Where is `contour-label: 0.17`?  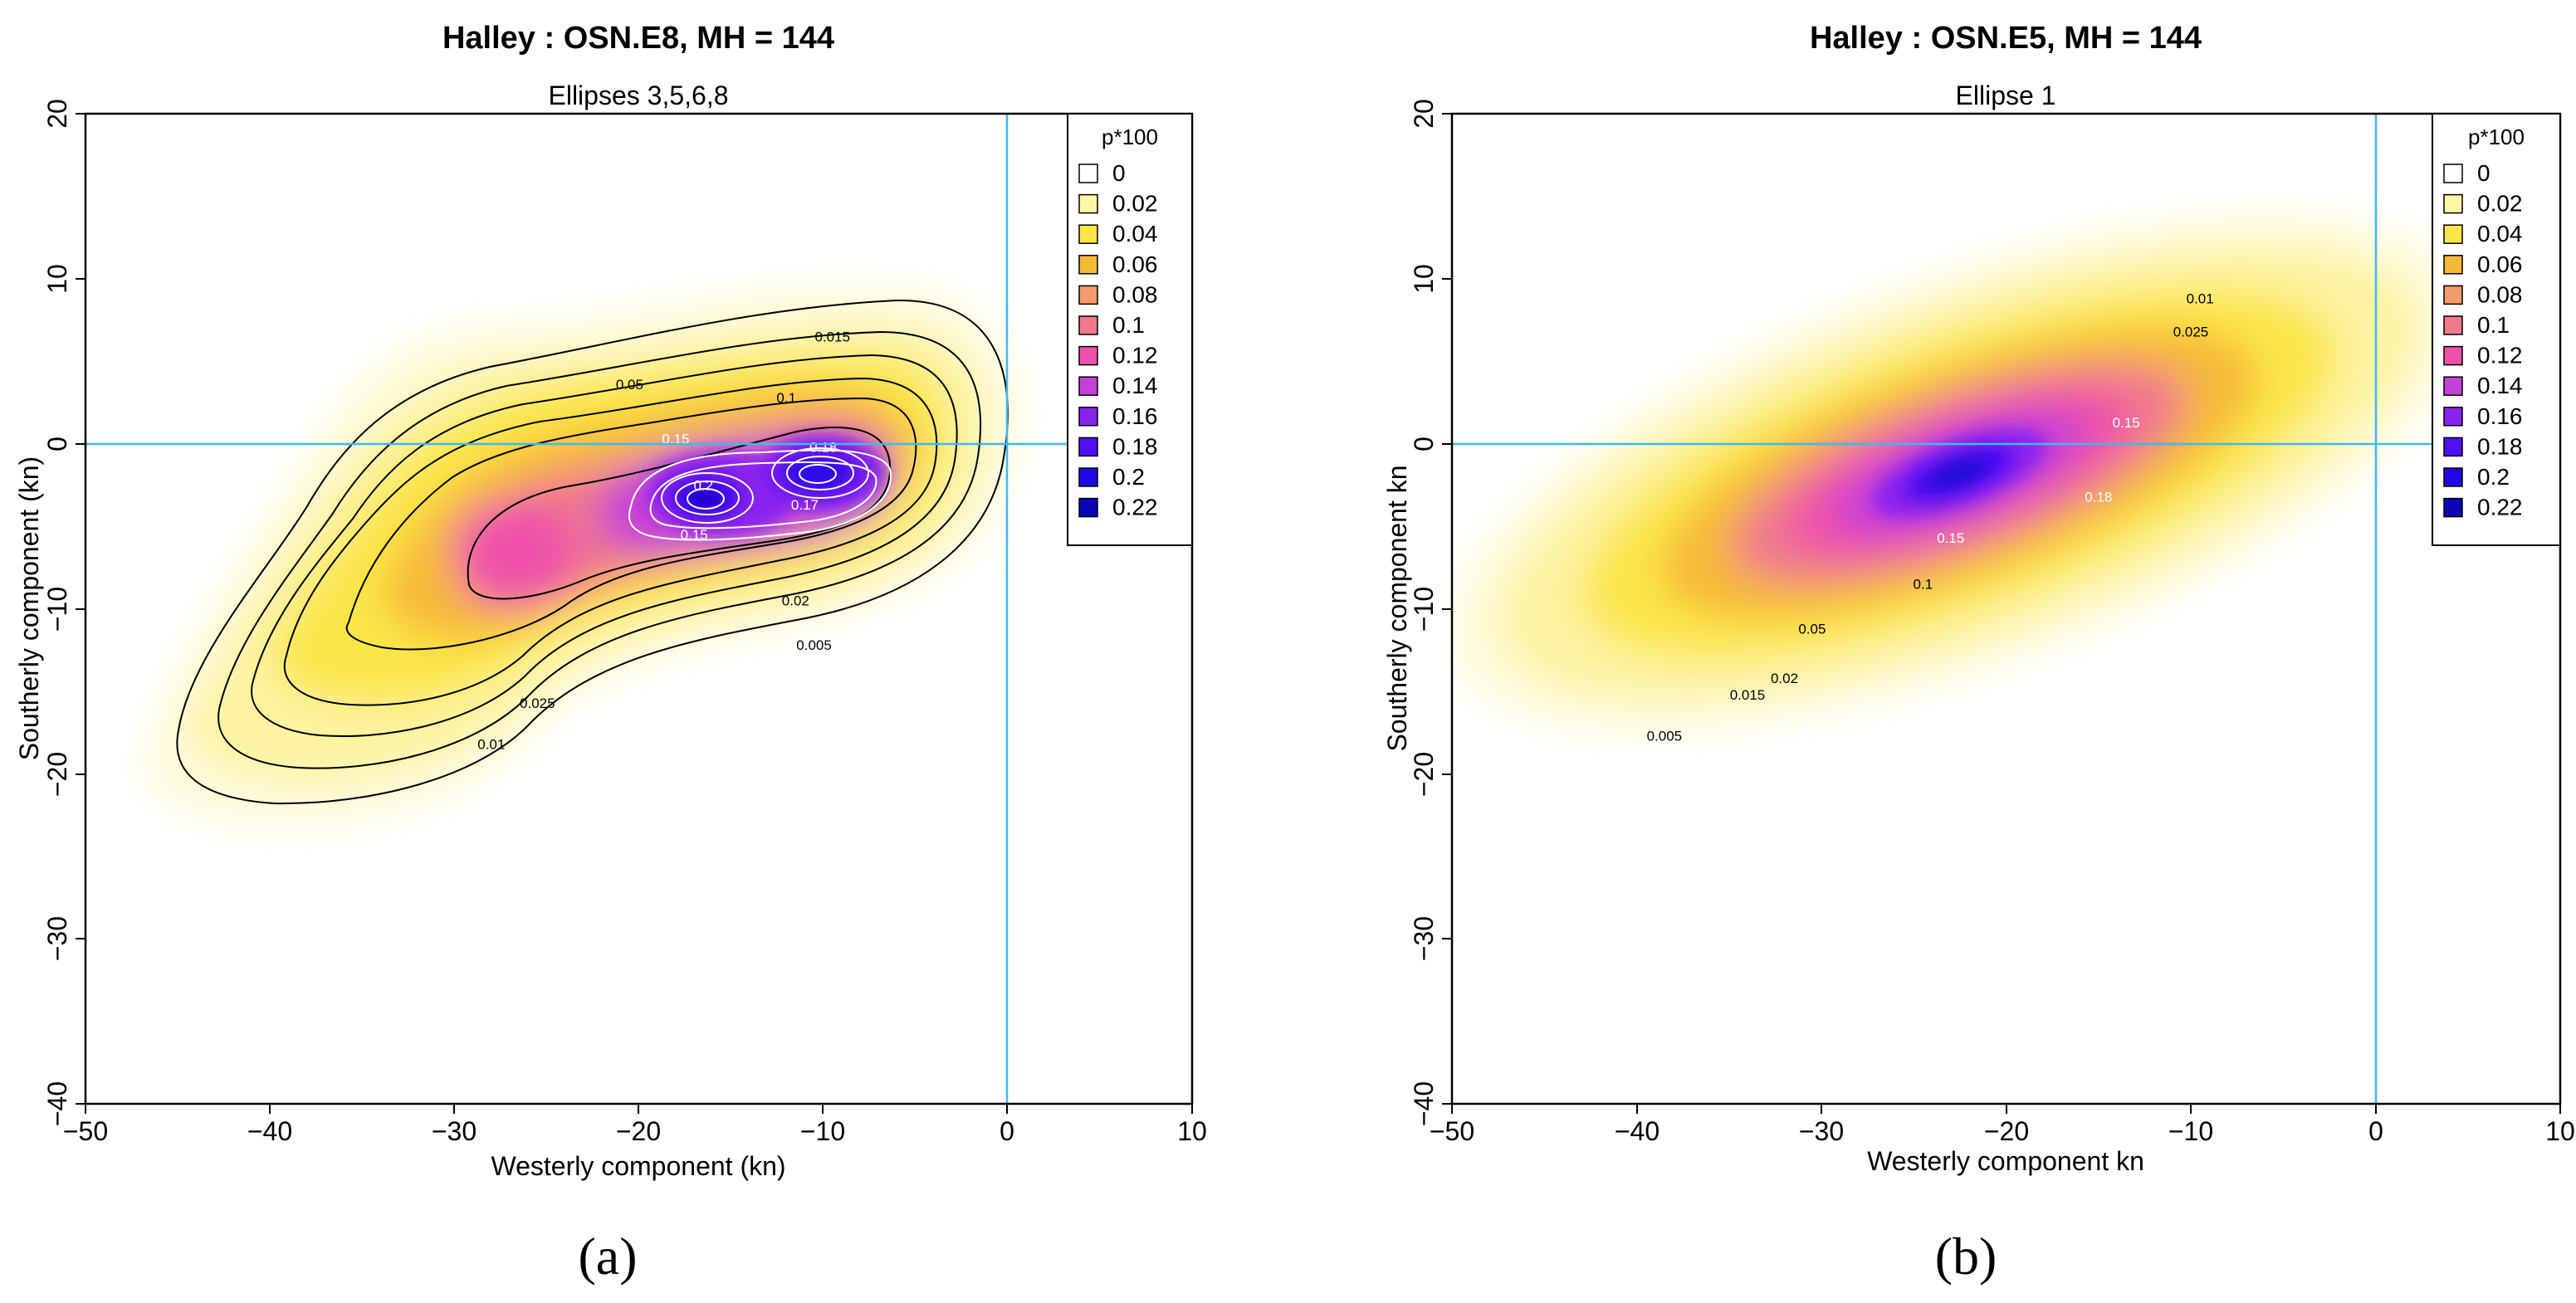
contour-label: 0.17 is located at coordinates (805, 505).